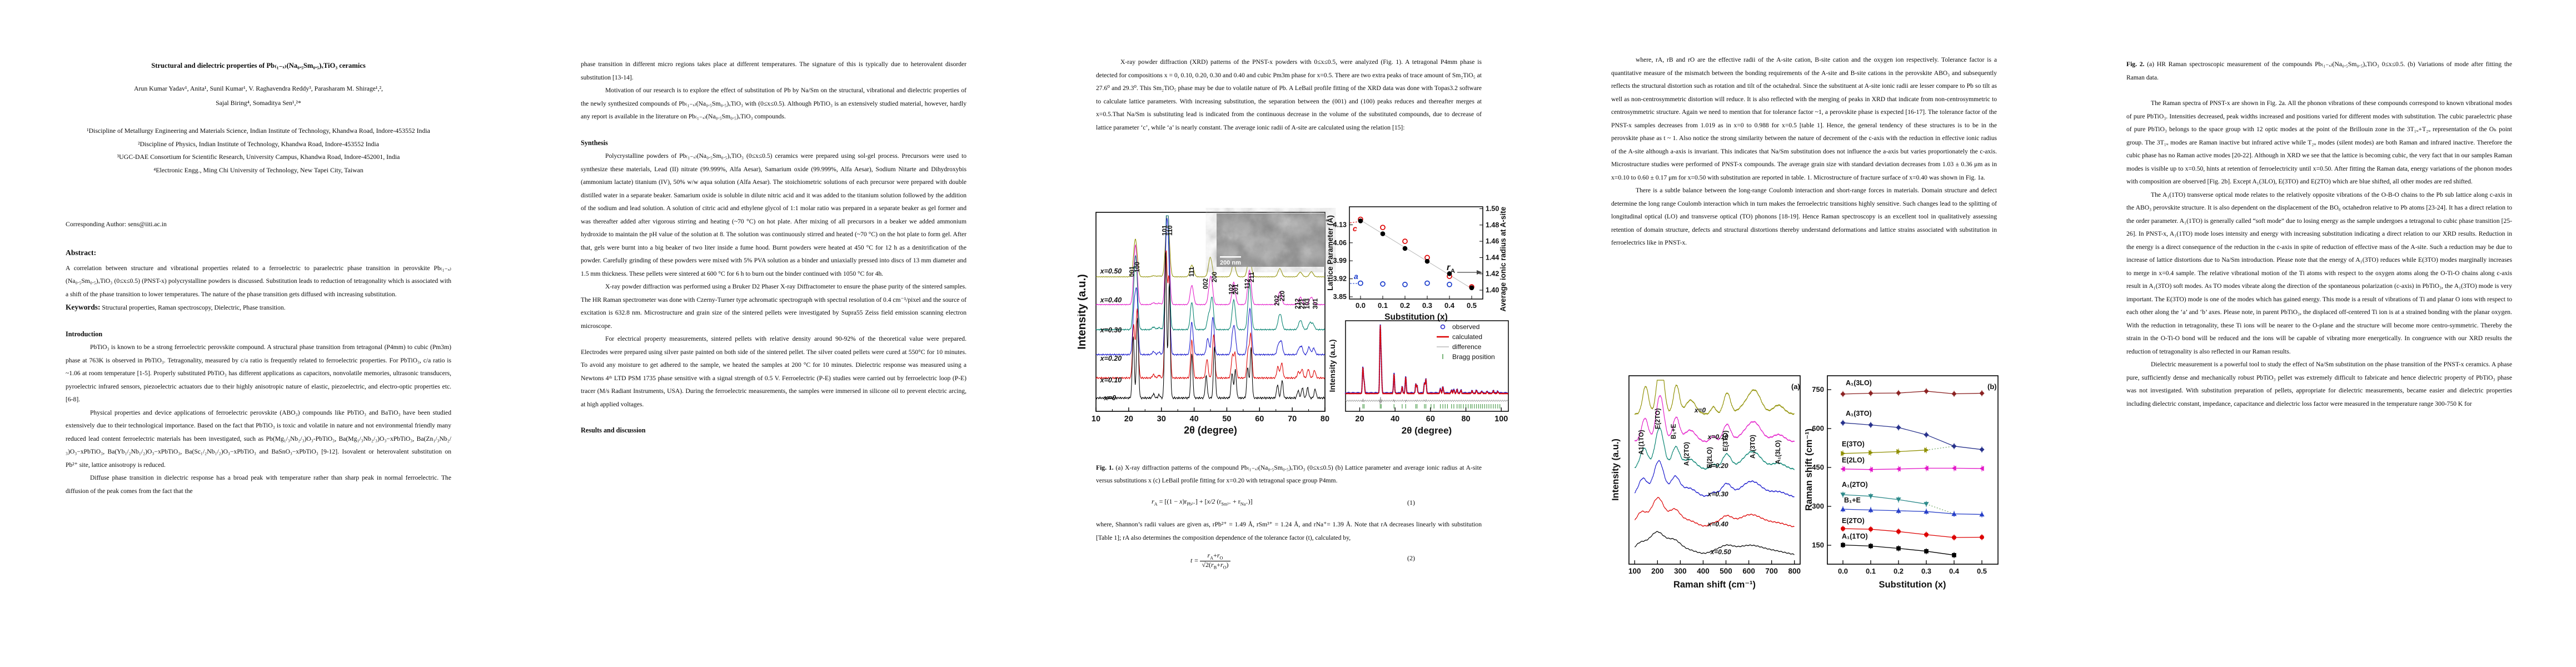 The image size is (2576, 667). What do you see at coordinates (84, 334) in the screenshot?
I see `introduction-heading: Introduction` at bounding box center [84, 334].